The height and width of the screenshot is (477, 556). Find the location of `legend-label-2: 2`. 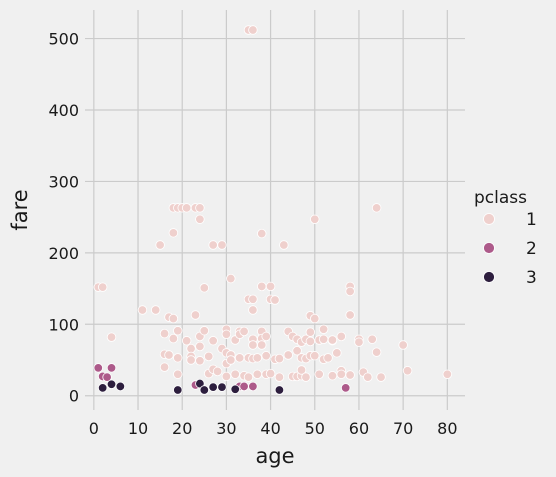

legend-label-2: 2 is located at coordinates (531, 249).